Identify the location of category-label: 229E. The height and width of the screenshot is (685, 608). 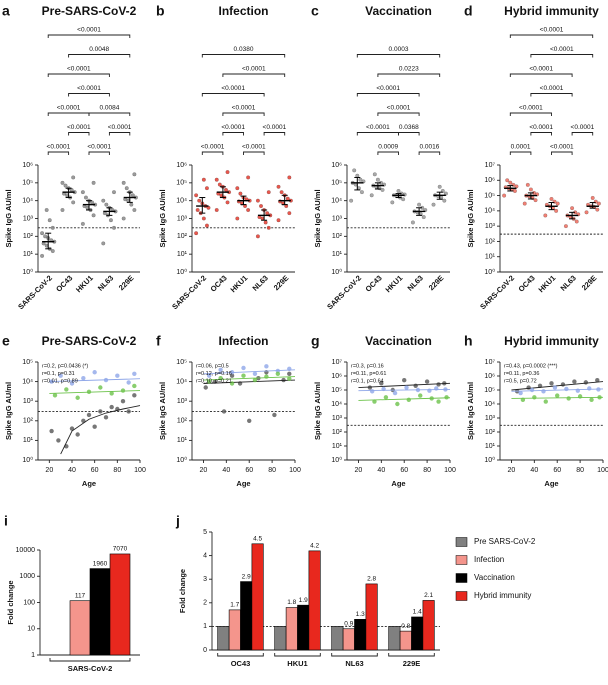
(589, 282).